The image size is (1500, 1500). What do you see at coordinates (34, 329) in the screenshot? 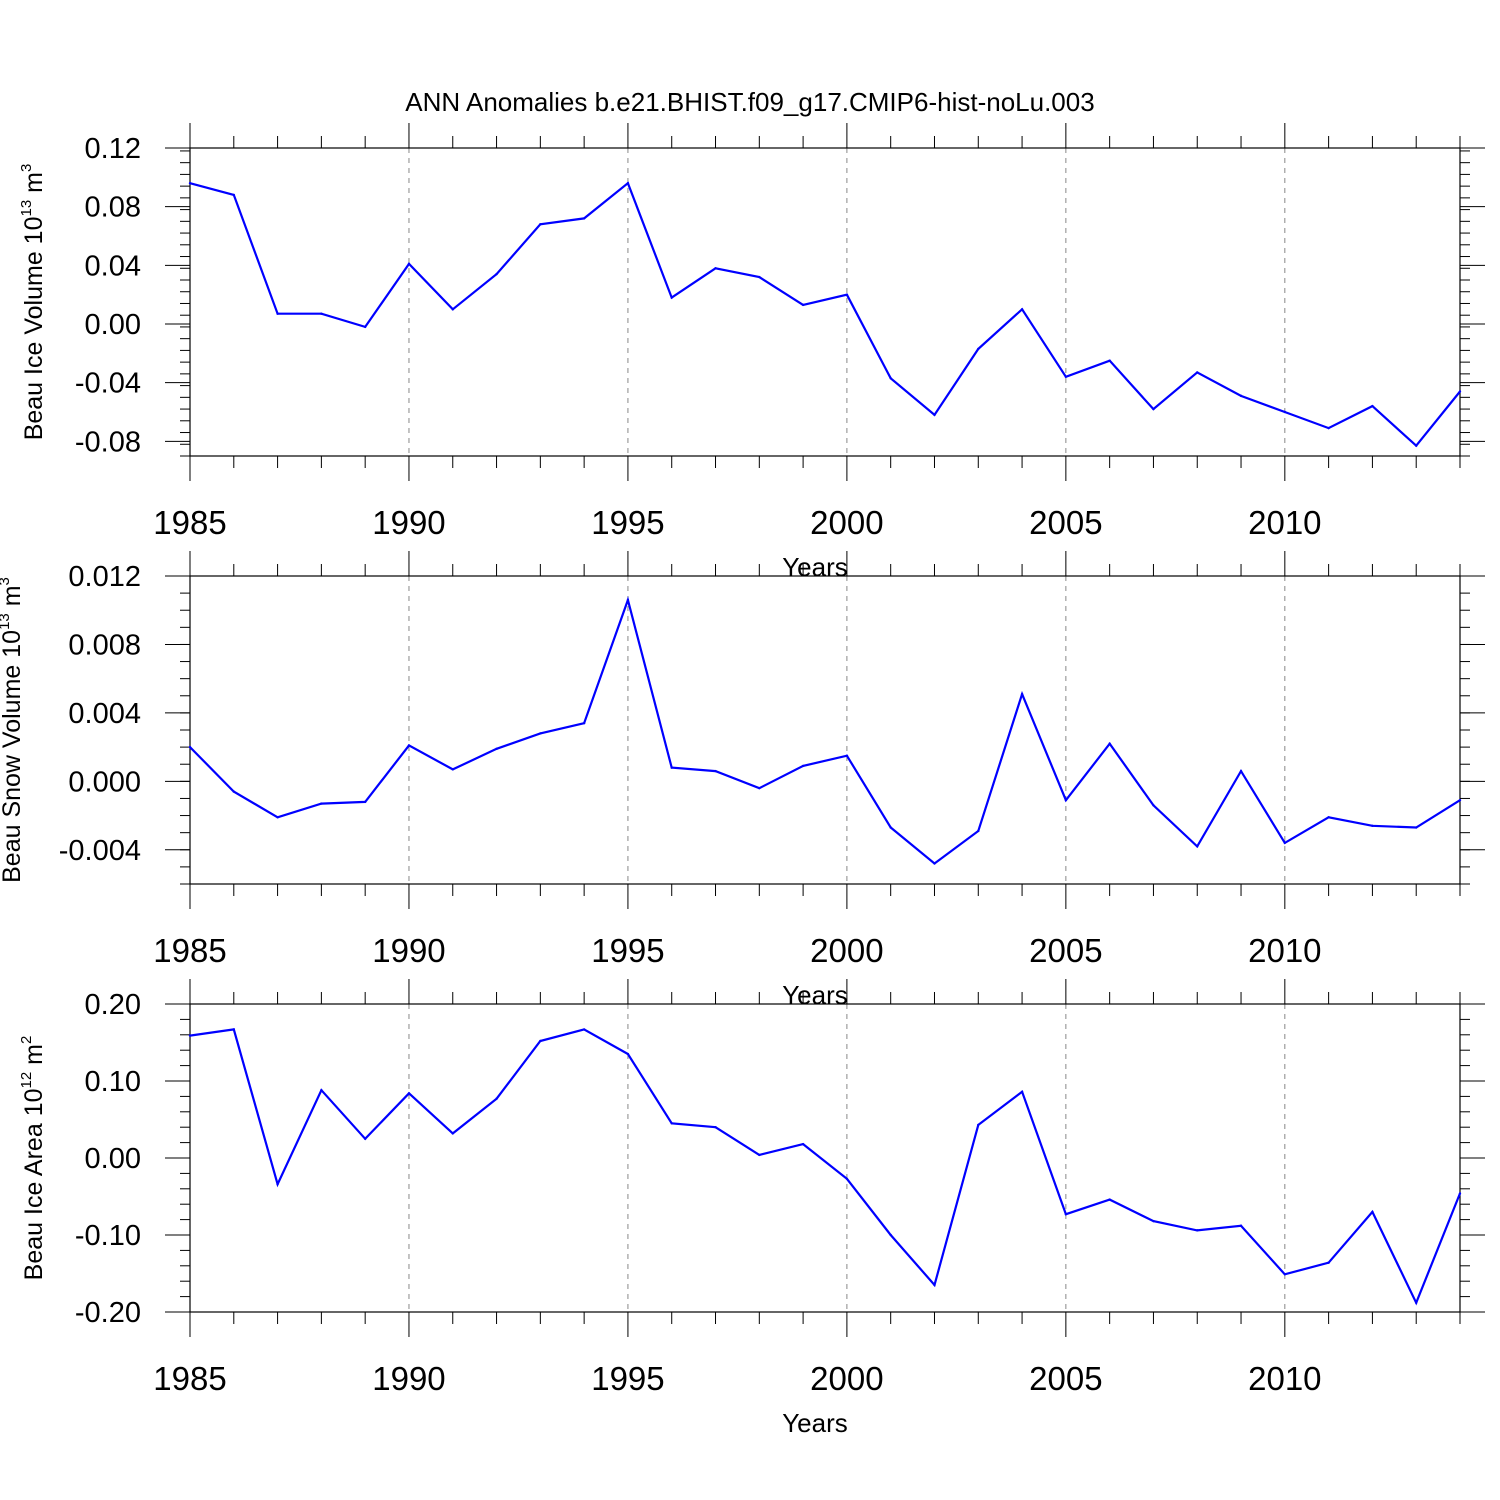
I see `y-axis-title-main: Beau Ice Volume 10` at bounding box center [34, 329].